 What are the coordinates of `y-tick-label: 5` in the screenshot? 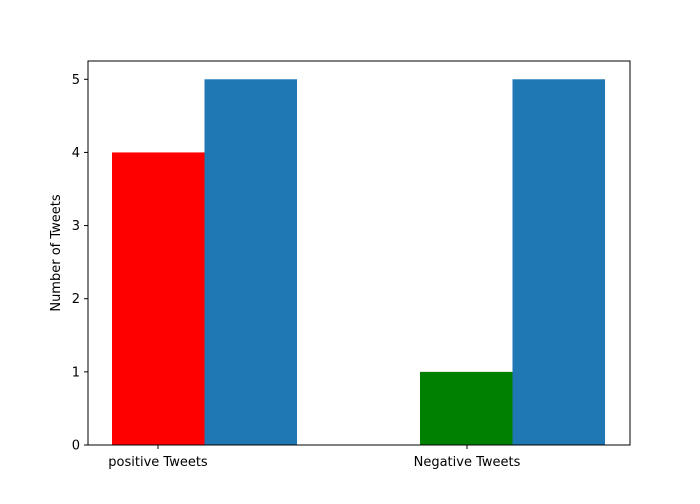 It's located at (76, 80).